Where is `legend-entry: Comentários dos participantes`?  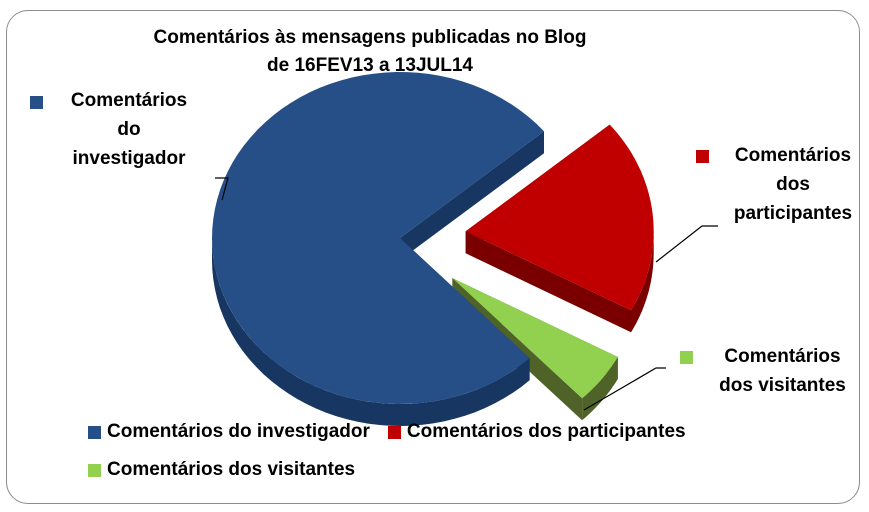 legend-entry: Comentários dos participantes is located at coordinates (536, 432).